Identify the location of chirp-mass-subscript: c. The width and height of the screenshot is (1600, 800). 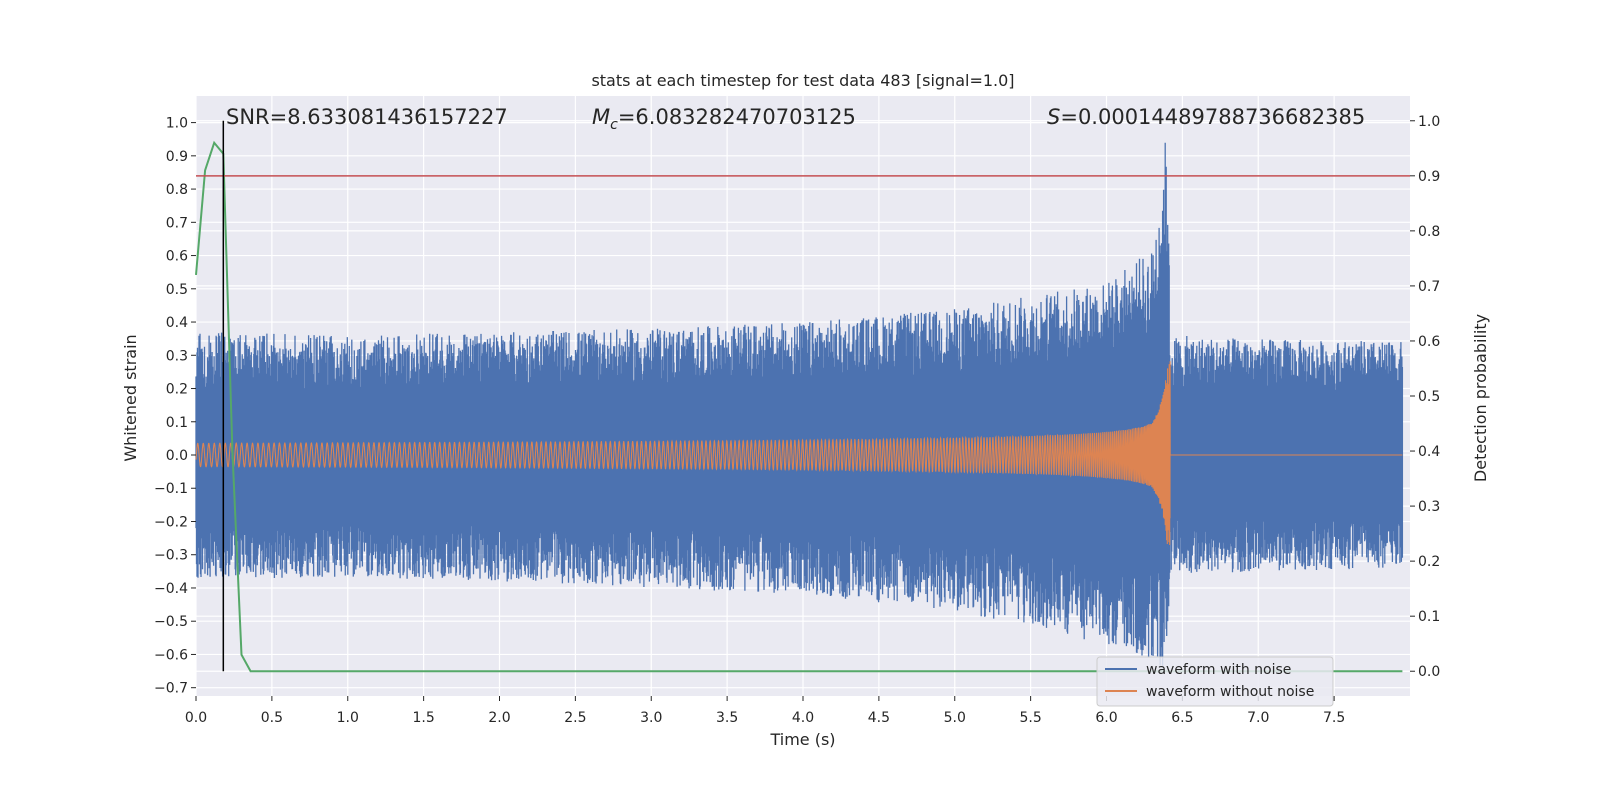
(614, 125).